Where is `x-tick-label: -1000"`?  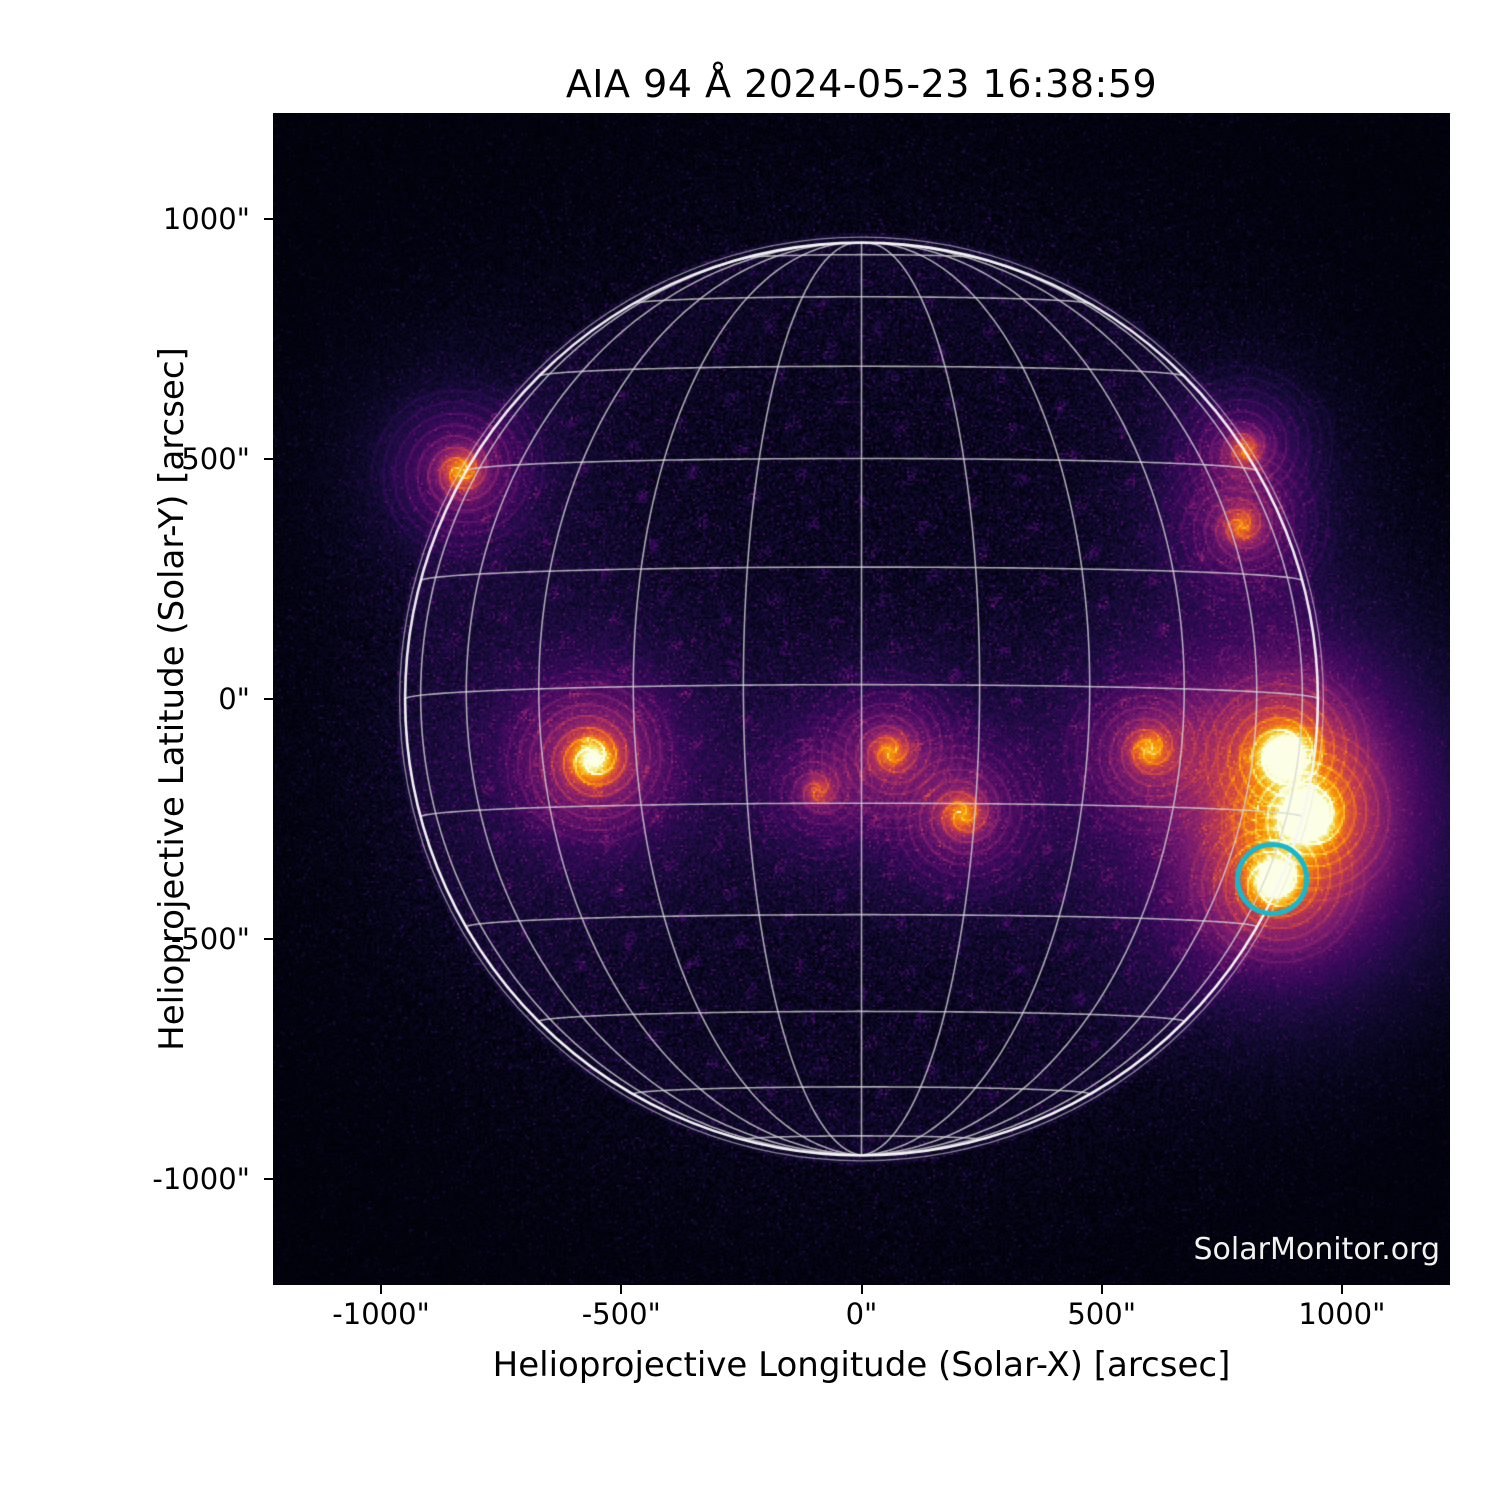
x-tick-label: -1000" is located at coordinates (381, 1314).